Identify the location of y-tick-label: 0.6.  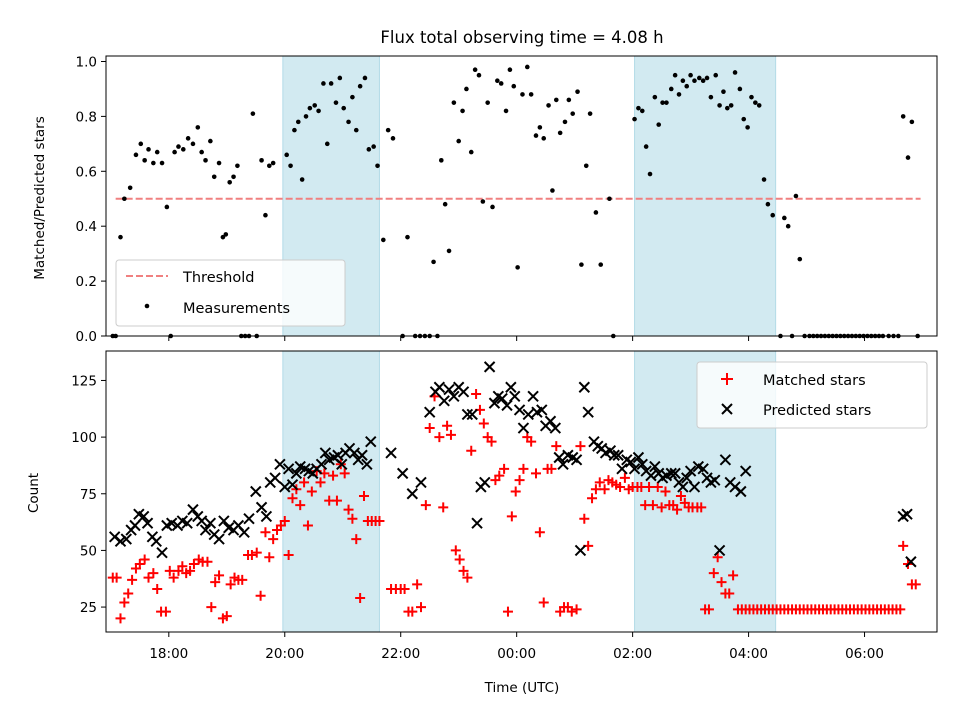
(86, 172).